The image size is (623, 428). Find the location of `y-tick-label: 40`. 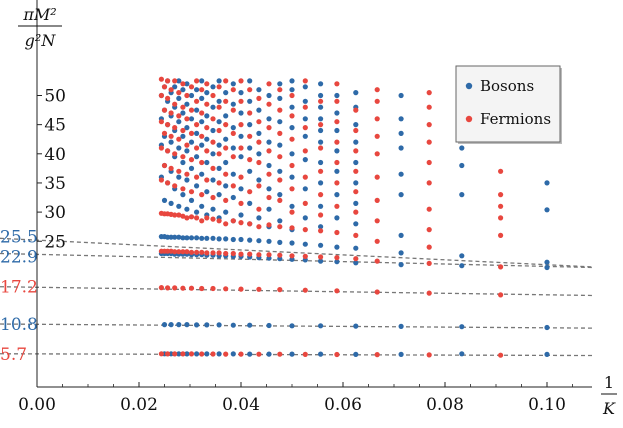

y-tick-label: 40 is located at coordinates (55, 155).